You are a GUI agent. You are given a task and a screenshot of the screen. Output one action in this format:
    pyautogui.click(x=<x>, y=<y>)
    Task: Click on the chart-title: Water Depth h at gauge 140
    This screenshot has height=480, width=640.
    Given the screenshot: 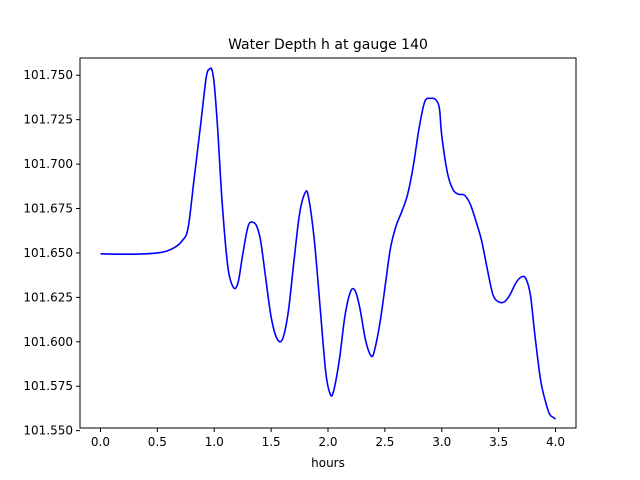 What is the action you would take?
    pyautogui.click(x=328, y=45)
    